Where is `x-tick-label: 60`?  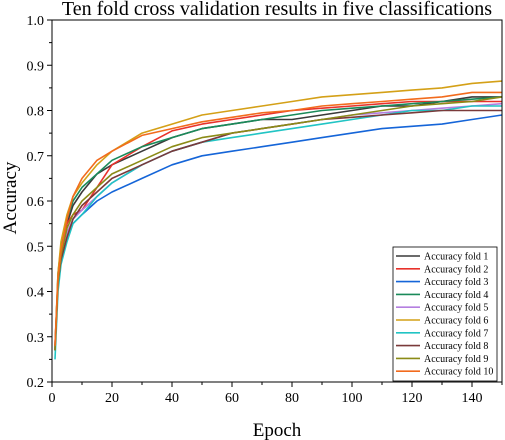 x-tick-label: 60 is located at coordinates (232, 398).